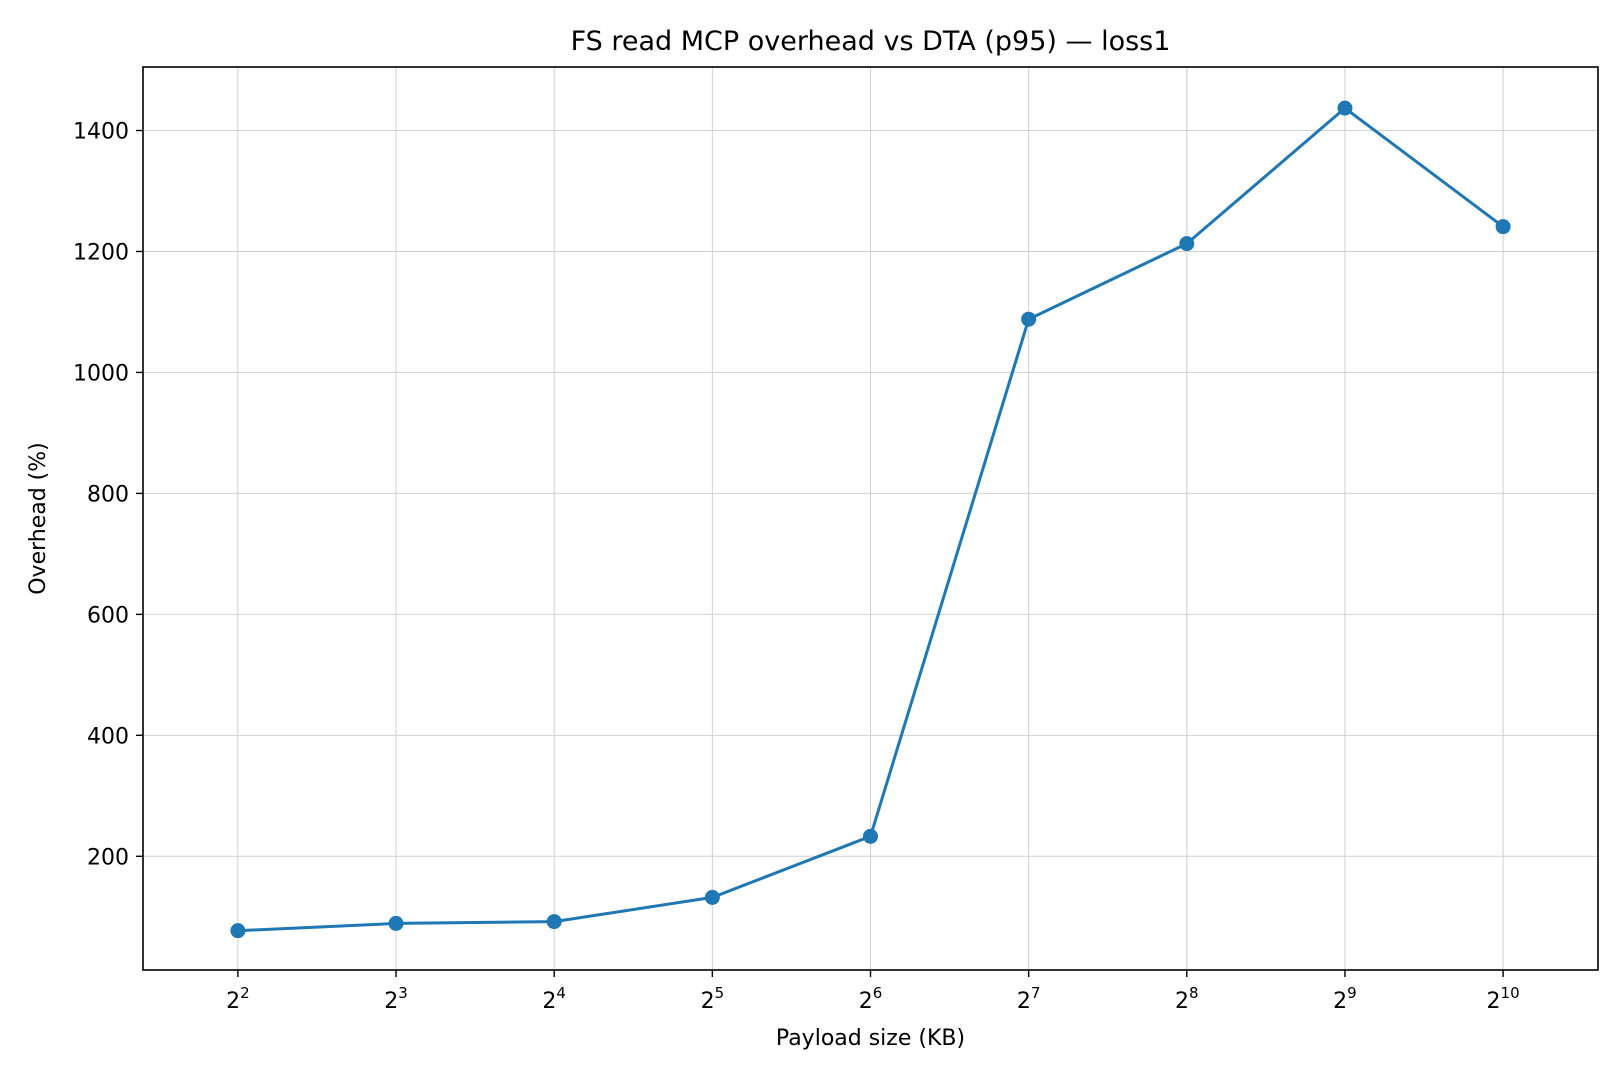 This screenshot has width=1620, height=1080. I want to click on x-tick-label: 27, so click(1029, 999).